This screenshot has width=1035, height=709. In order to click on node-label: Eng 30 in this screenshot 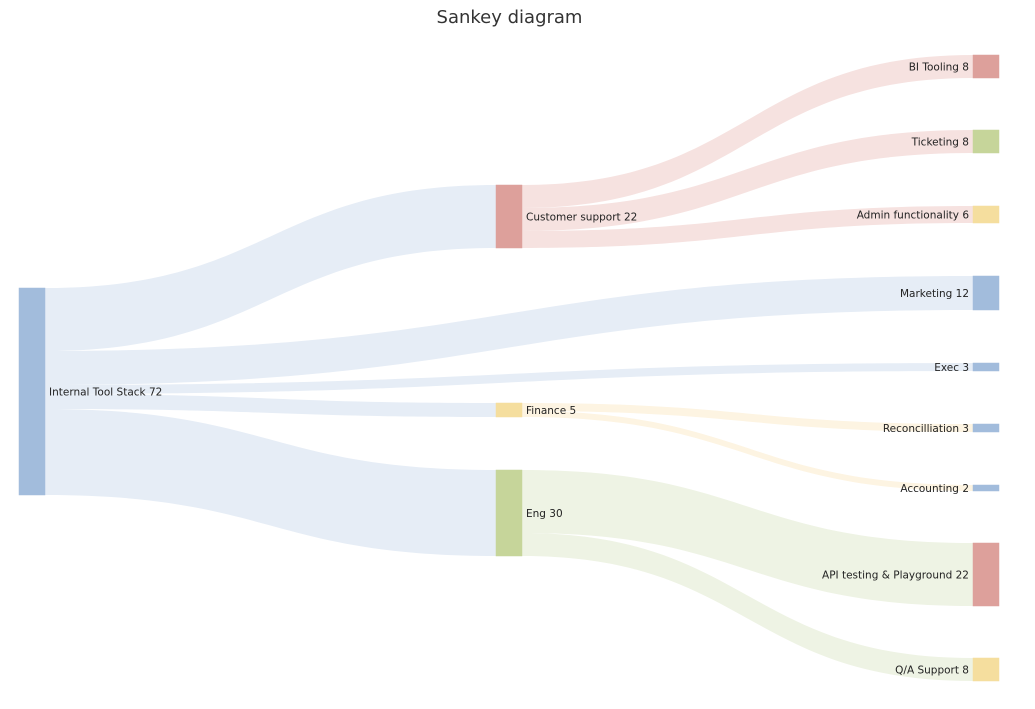, I will do `click(544, 514)`.